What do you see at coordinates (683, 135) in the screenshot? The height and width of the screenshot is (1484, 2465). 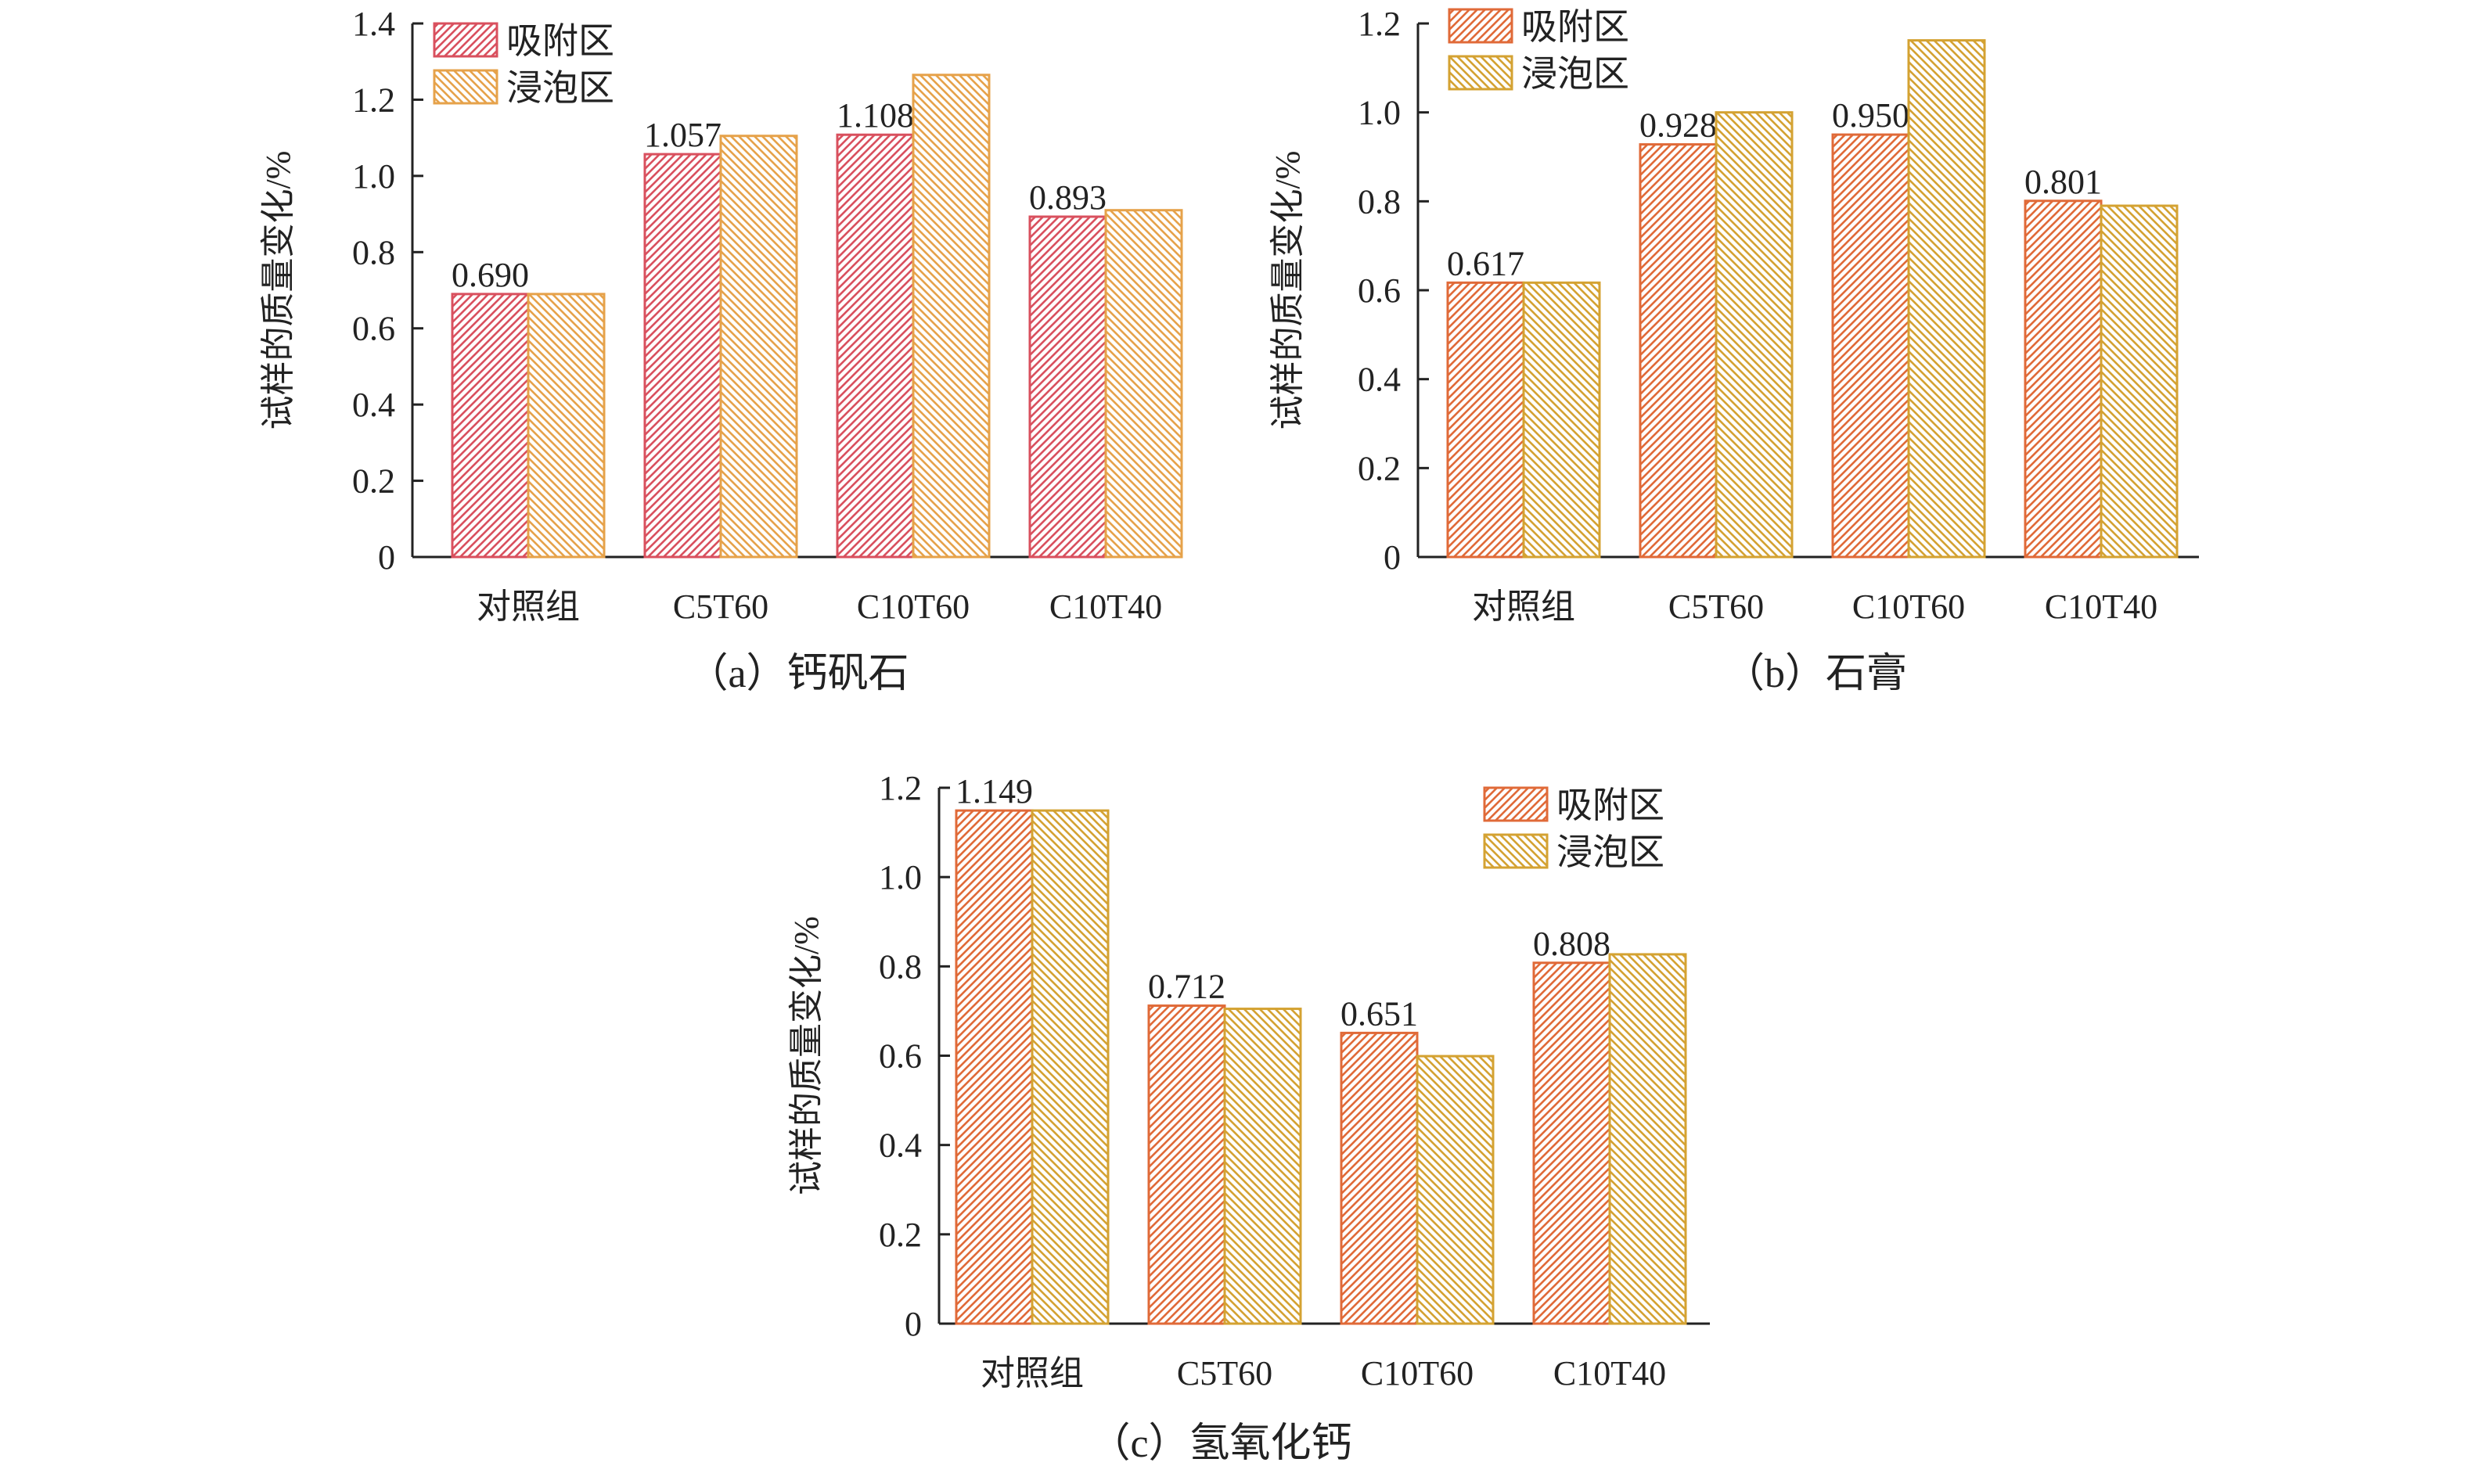 I see `data-label: 1.057` at bounding box center [683, 135].